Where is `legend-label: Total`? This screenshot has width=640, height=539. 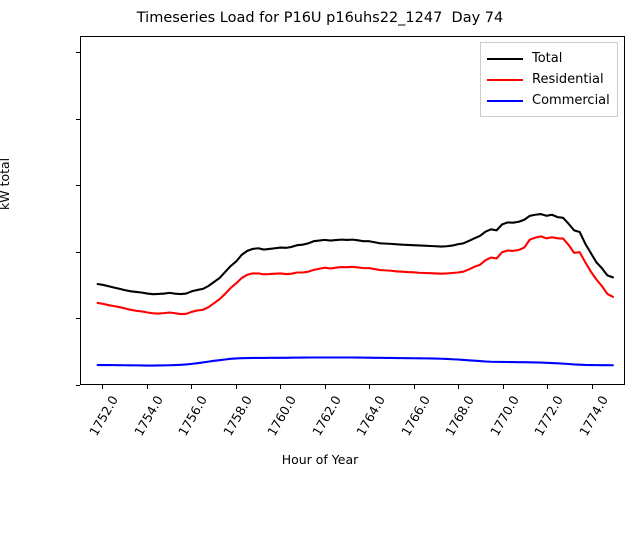 legend-label: Total is located at coordinates (547, 58).